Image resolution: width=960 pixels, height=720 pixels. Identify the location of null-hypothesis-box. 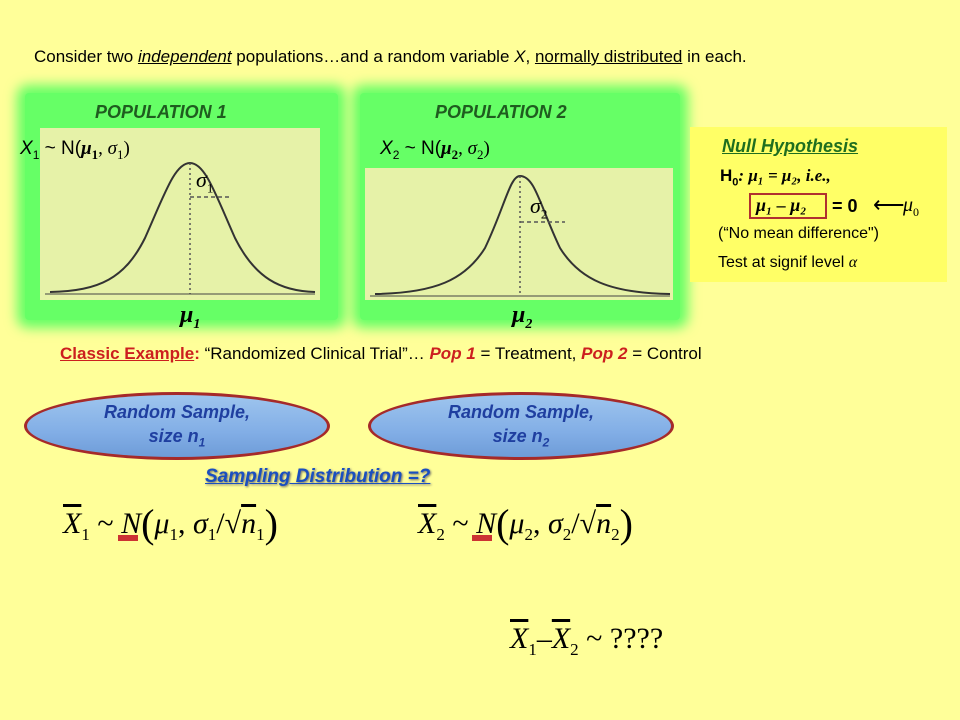
(818, 204).